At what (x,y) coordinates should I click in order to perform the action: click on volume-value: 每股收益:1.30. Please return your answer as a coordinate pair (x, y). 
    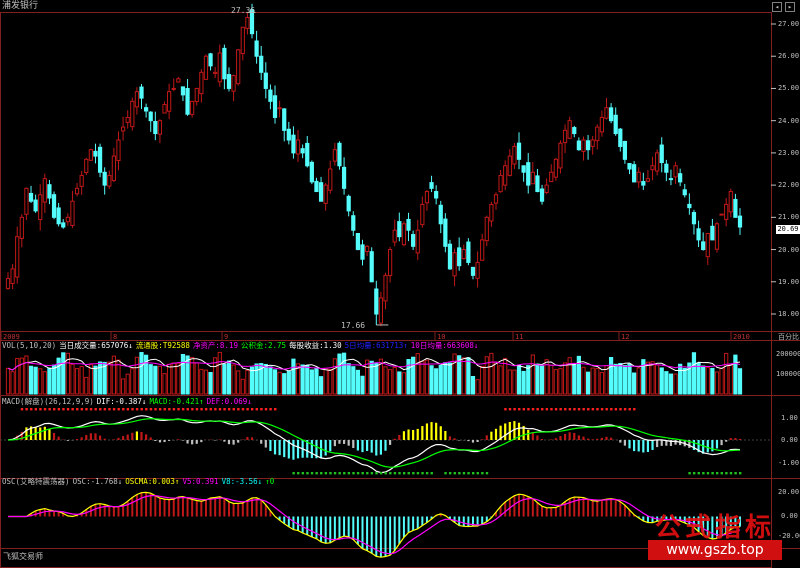
    Looking at the image, I should click on (315, 345).